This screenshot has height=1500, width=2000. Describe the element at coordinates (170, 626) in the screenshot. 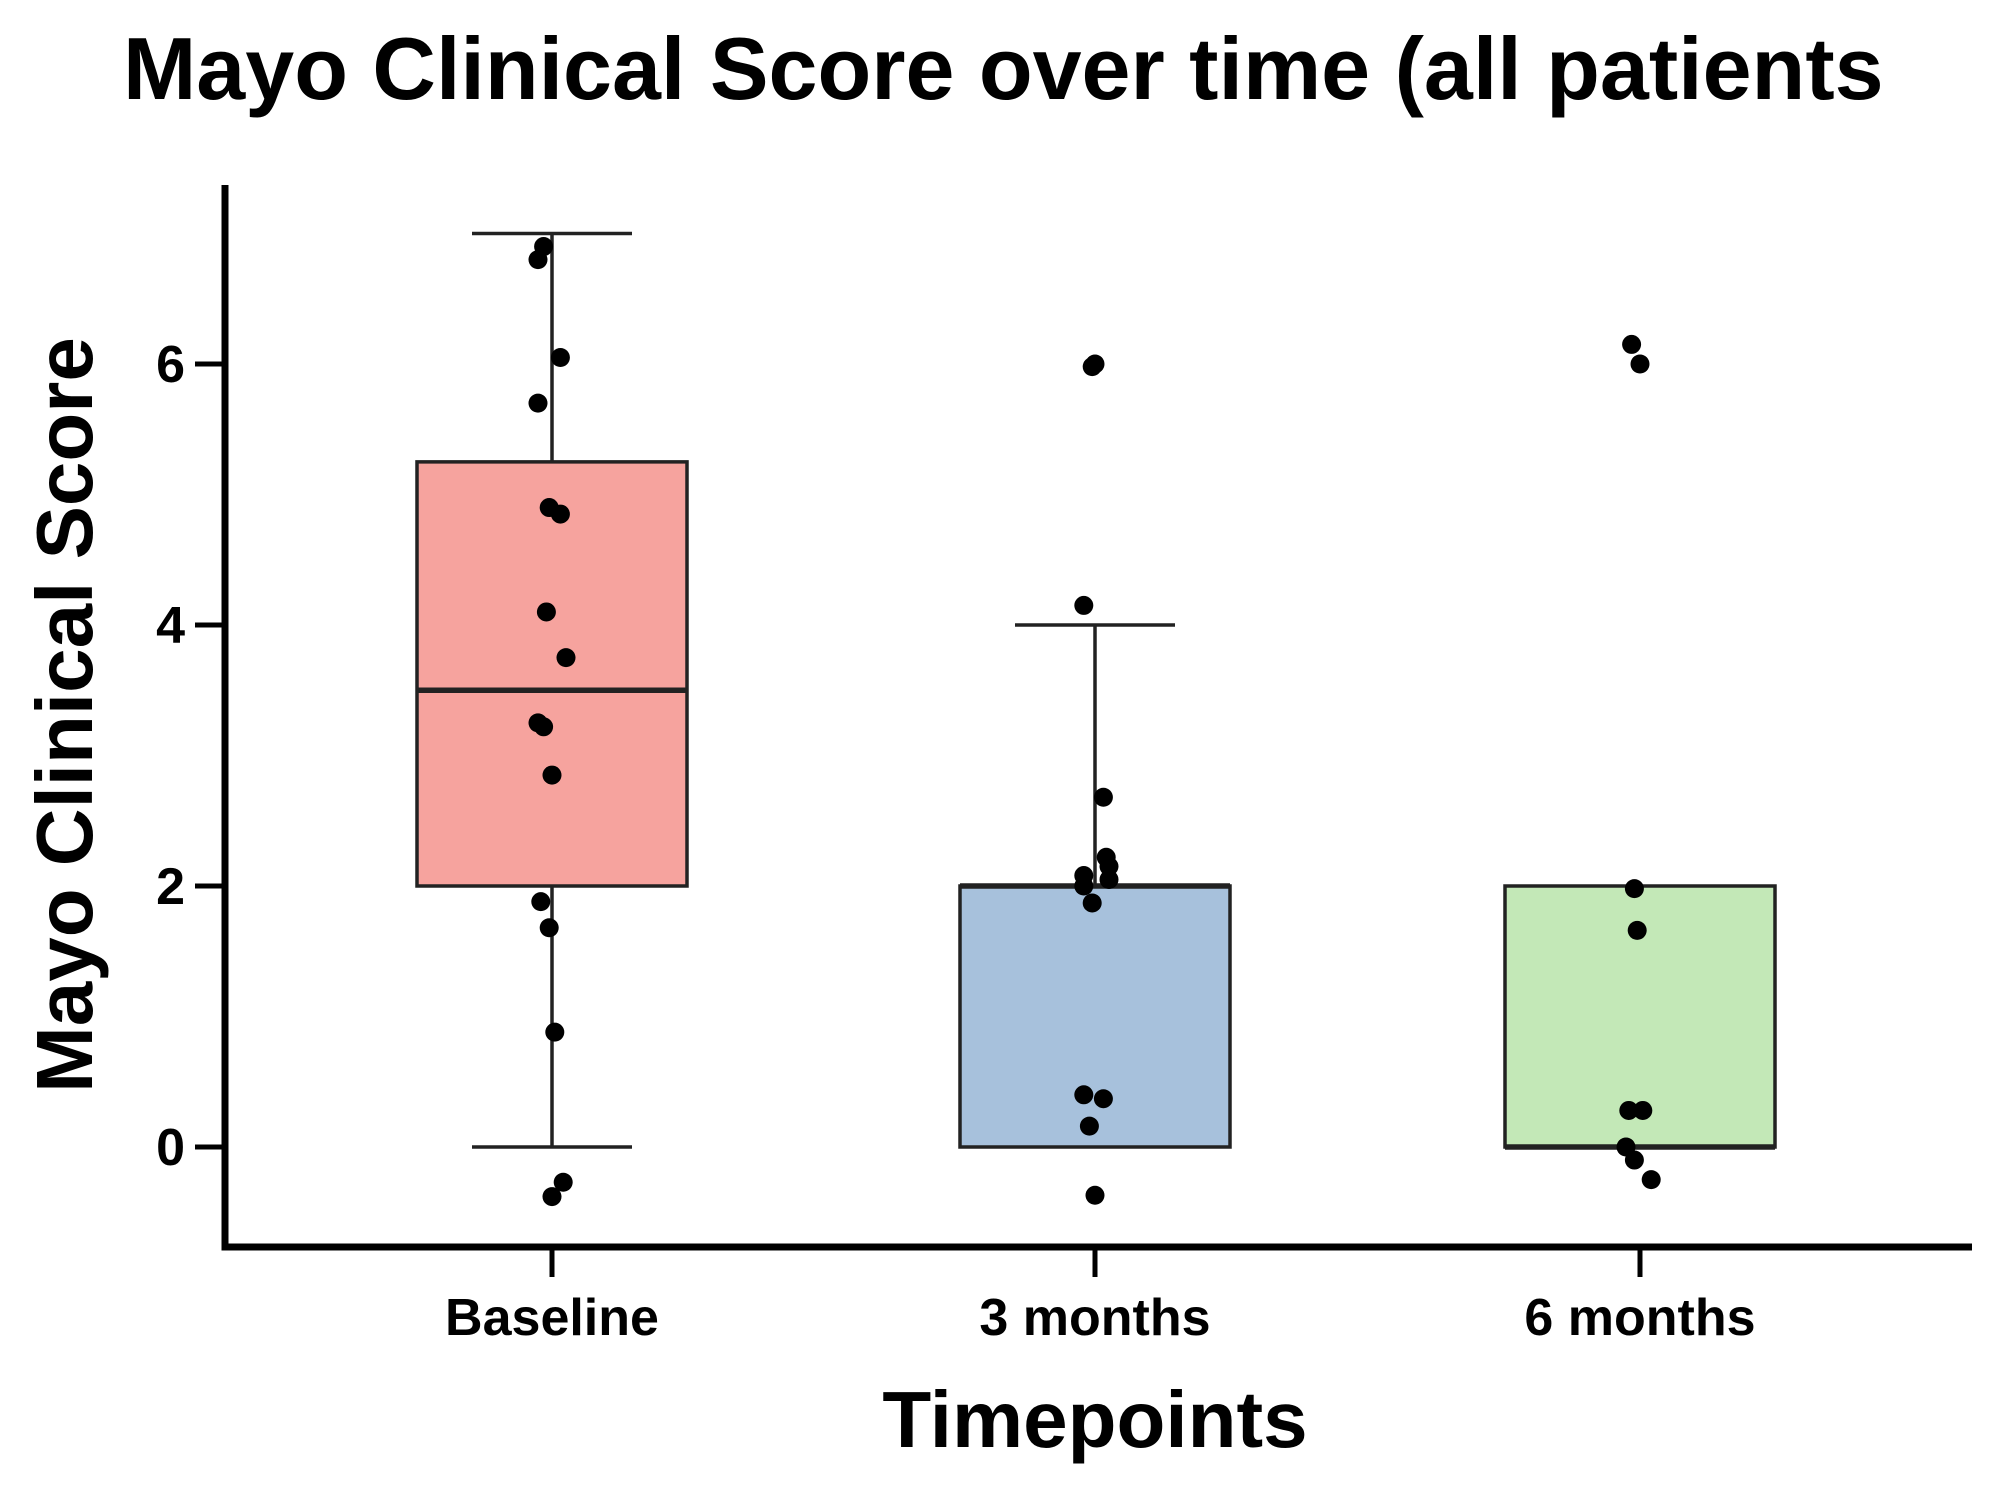

I see `y-tick-label: 4` at that location.